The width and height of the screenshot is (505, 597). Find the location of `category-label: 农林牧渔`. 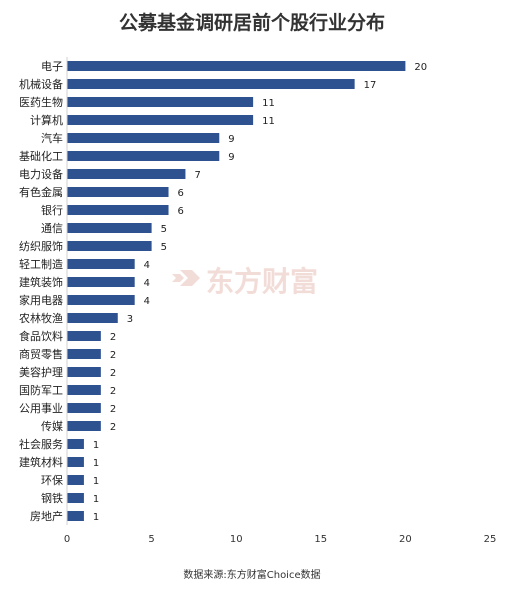

category-label: 农林牧渔 is located at coordinates (41, 318).